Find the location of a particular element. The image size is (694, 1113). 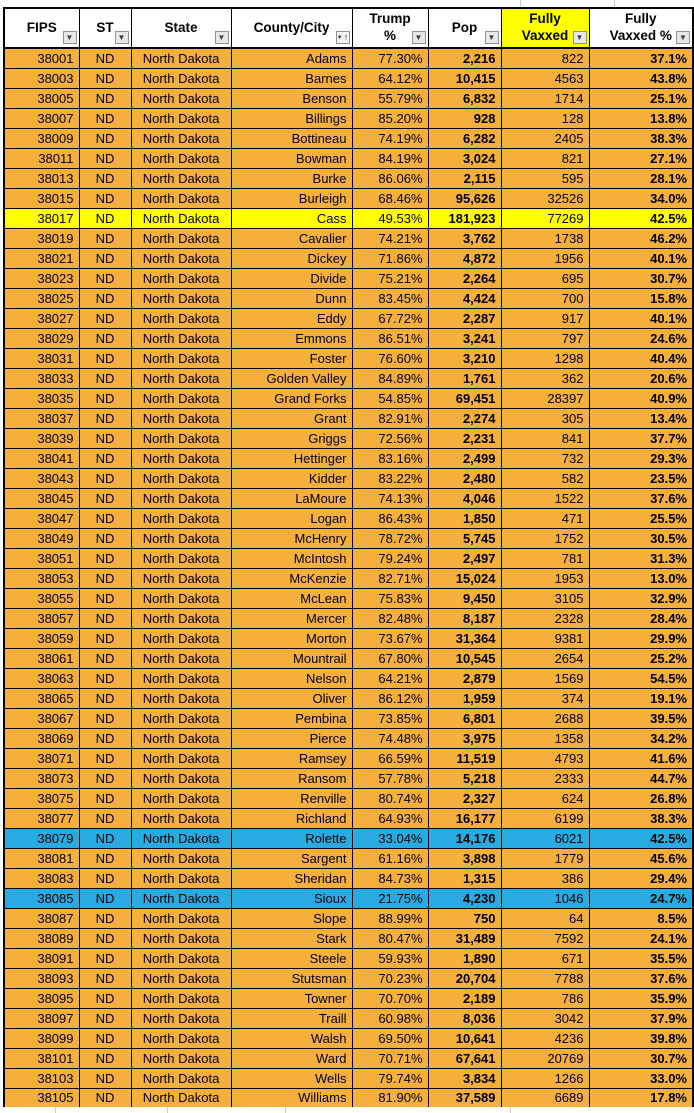

cell-vaxxed: 1738 is located at coordinates (545, 238).